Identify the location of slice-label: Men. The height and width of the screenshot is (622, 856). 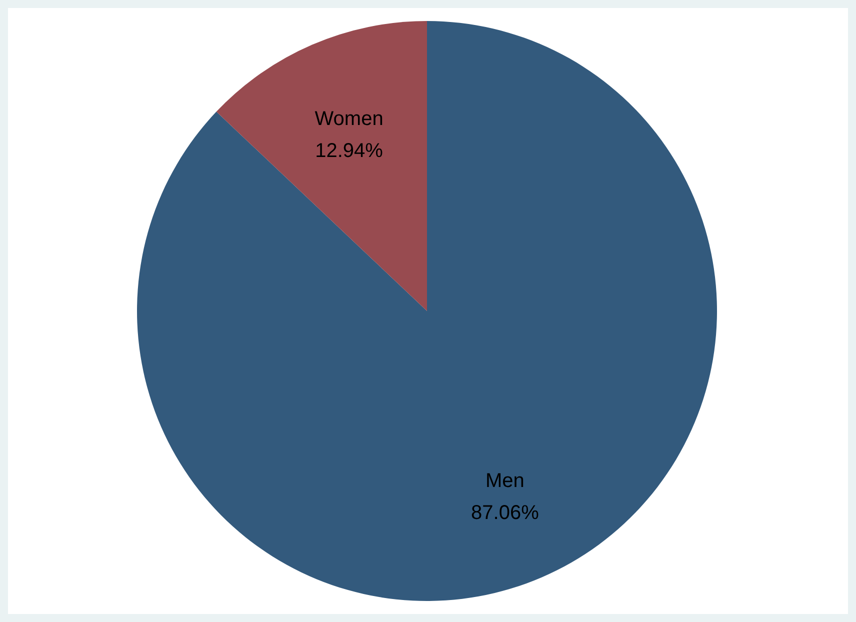
(505, 481).